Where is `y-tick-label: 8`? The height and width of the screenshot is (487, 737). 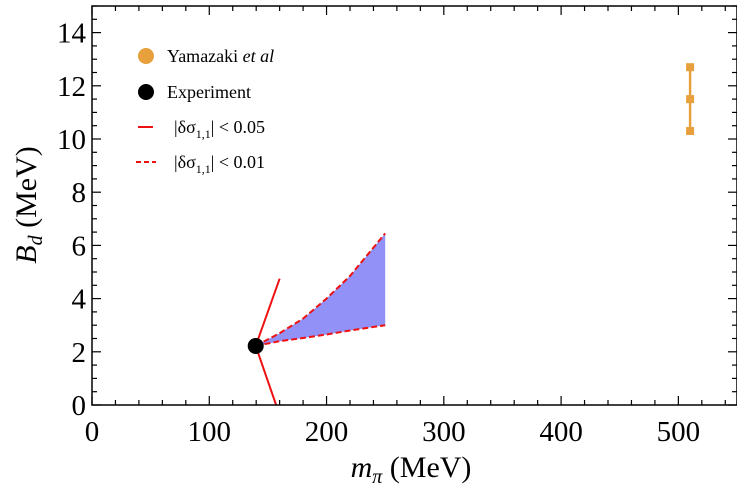
y-tick-label: 8 is located at coordinates (79, 193).